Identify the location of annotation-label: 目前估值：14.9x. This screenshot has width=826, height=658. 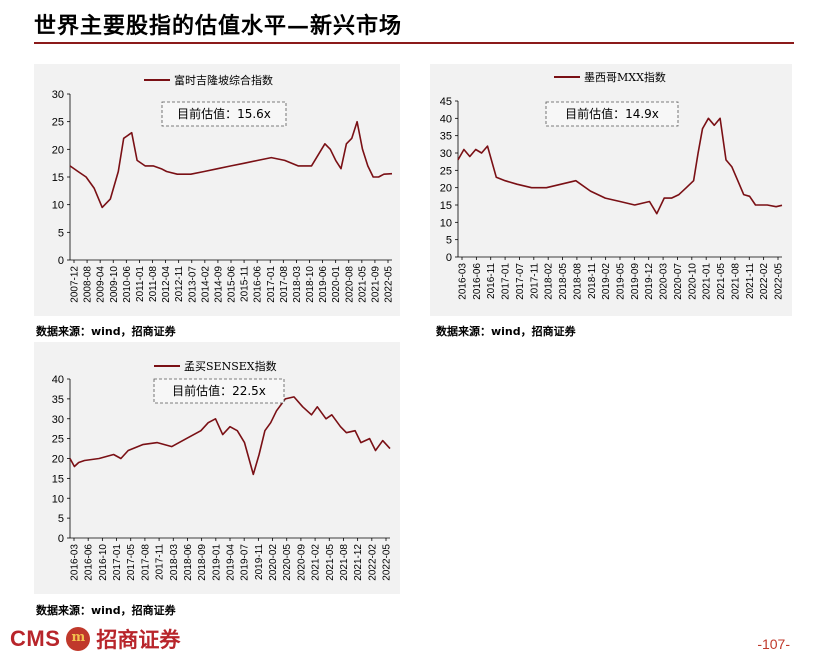
(612, 113).